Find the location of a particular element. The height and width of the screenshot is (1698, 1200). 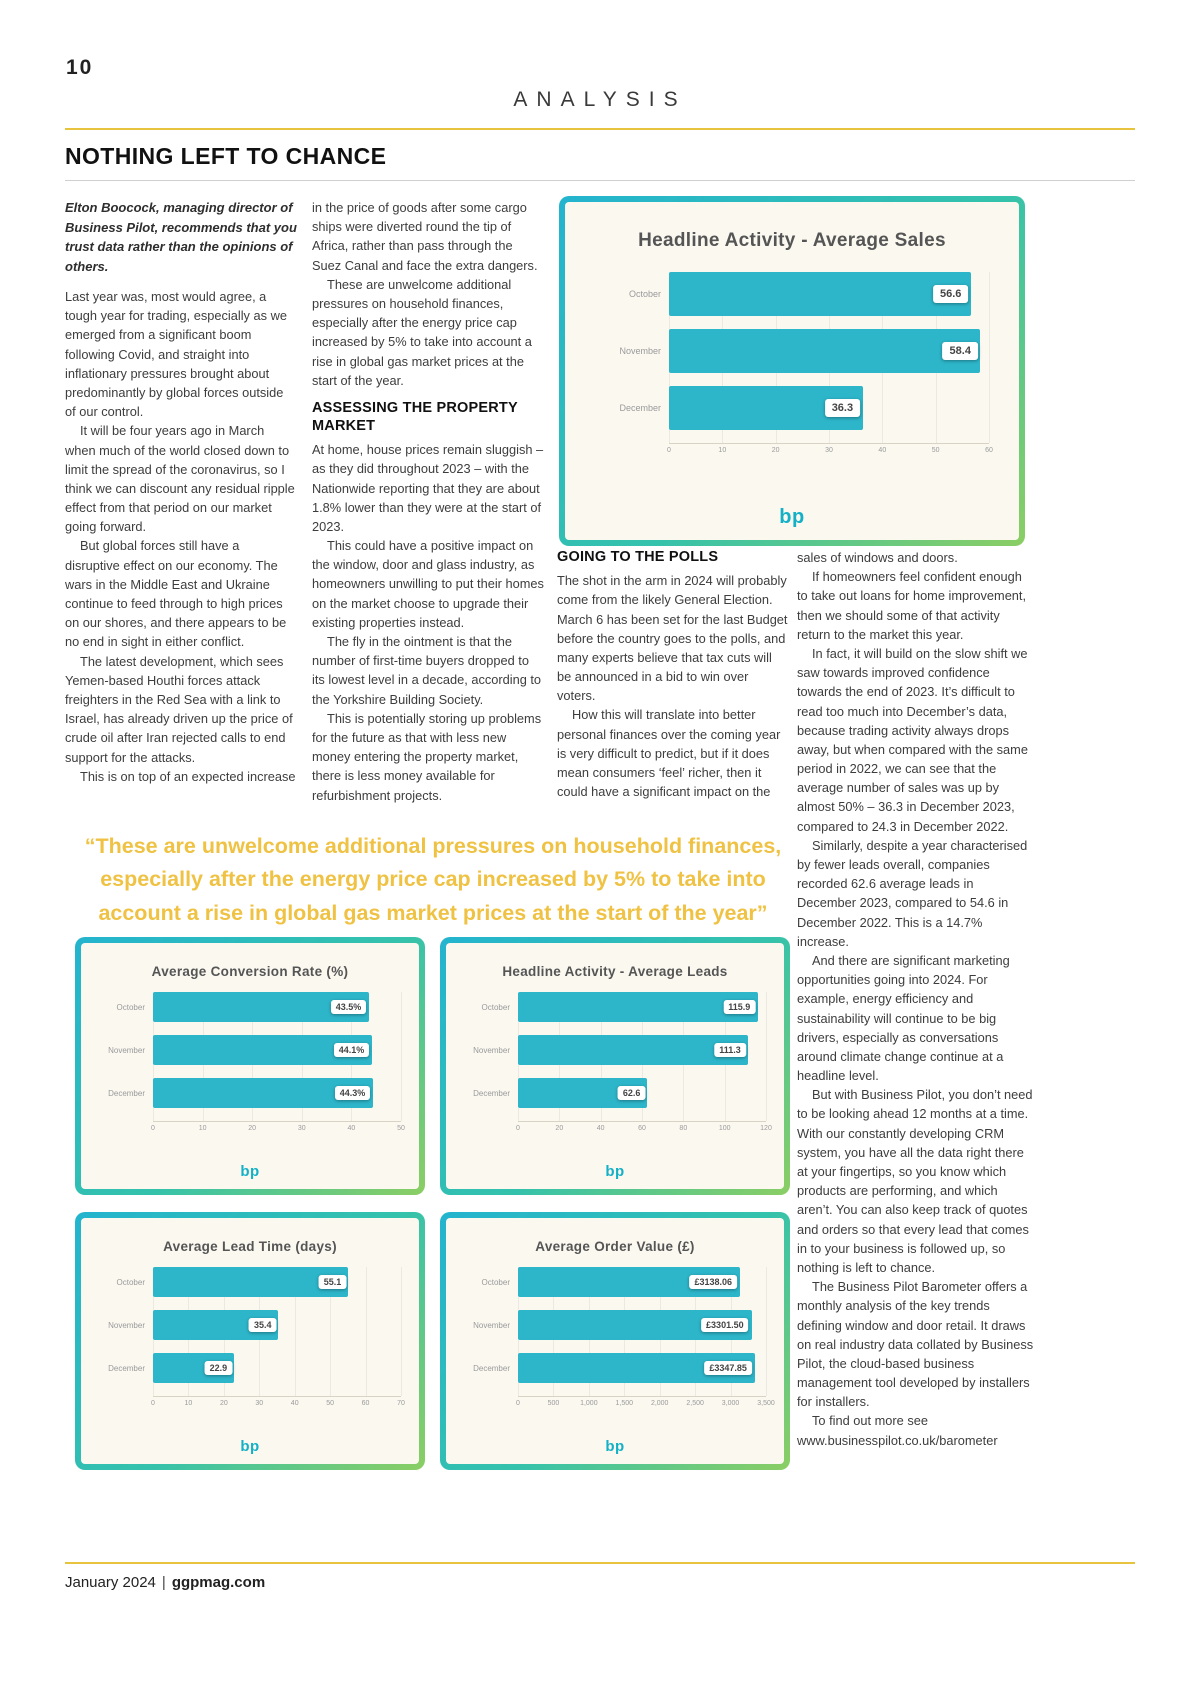

heading-going-to-the-polls: GOING TO THE POLLS is located at coordinates (638, 557).